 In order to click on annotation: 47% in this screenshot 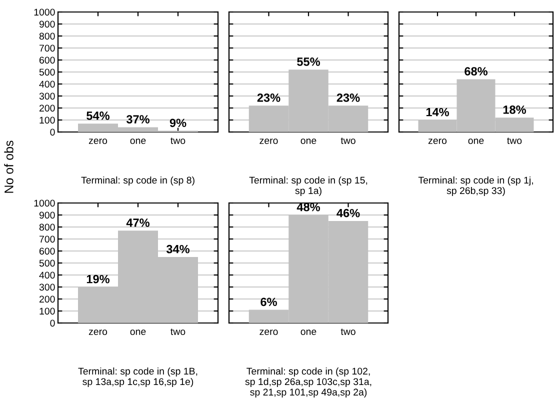, I will do `click(138, 222)`.